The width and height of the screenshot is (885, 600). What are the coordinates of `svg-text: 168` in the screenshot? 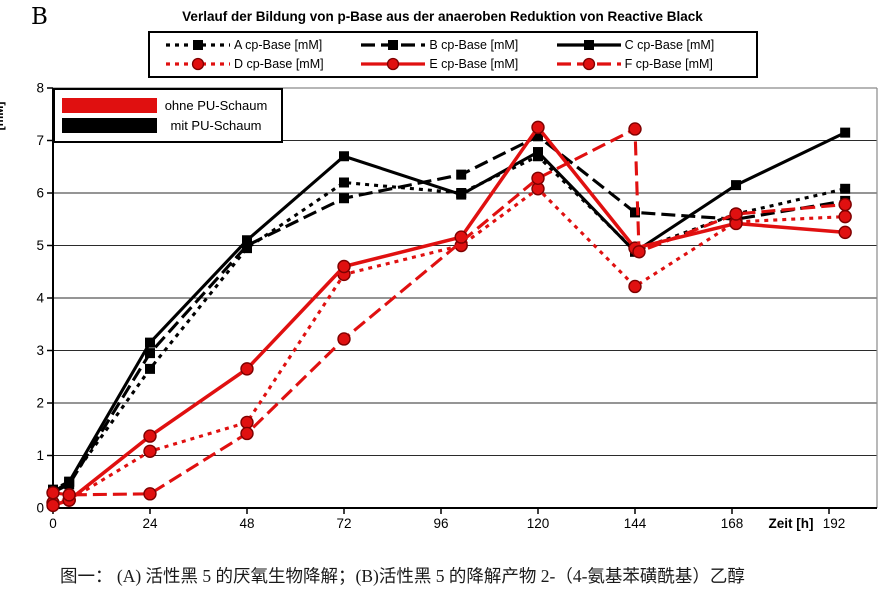 It's located at (732, 523).